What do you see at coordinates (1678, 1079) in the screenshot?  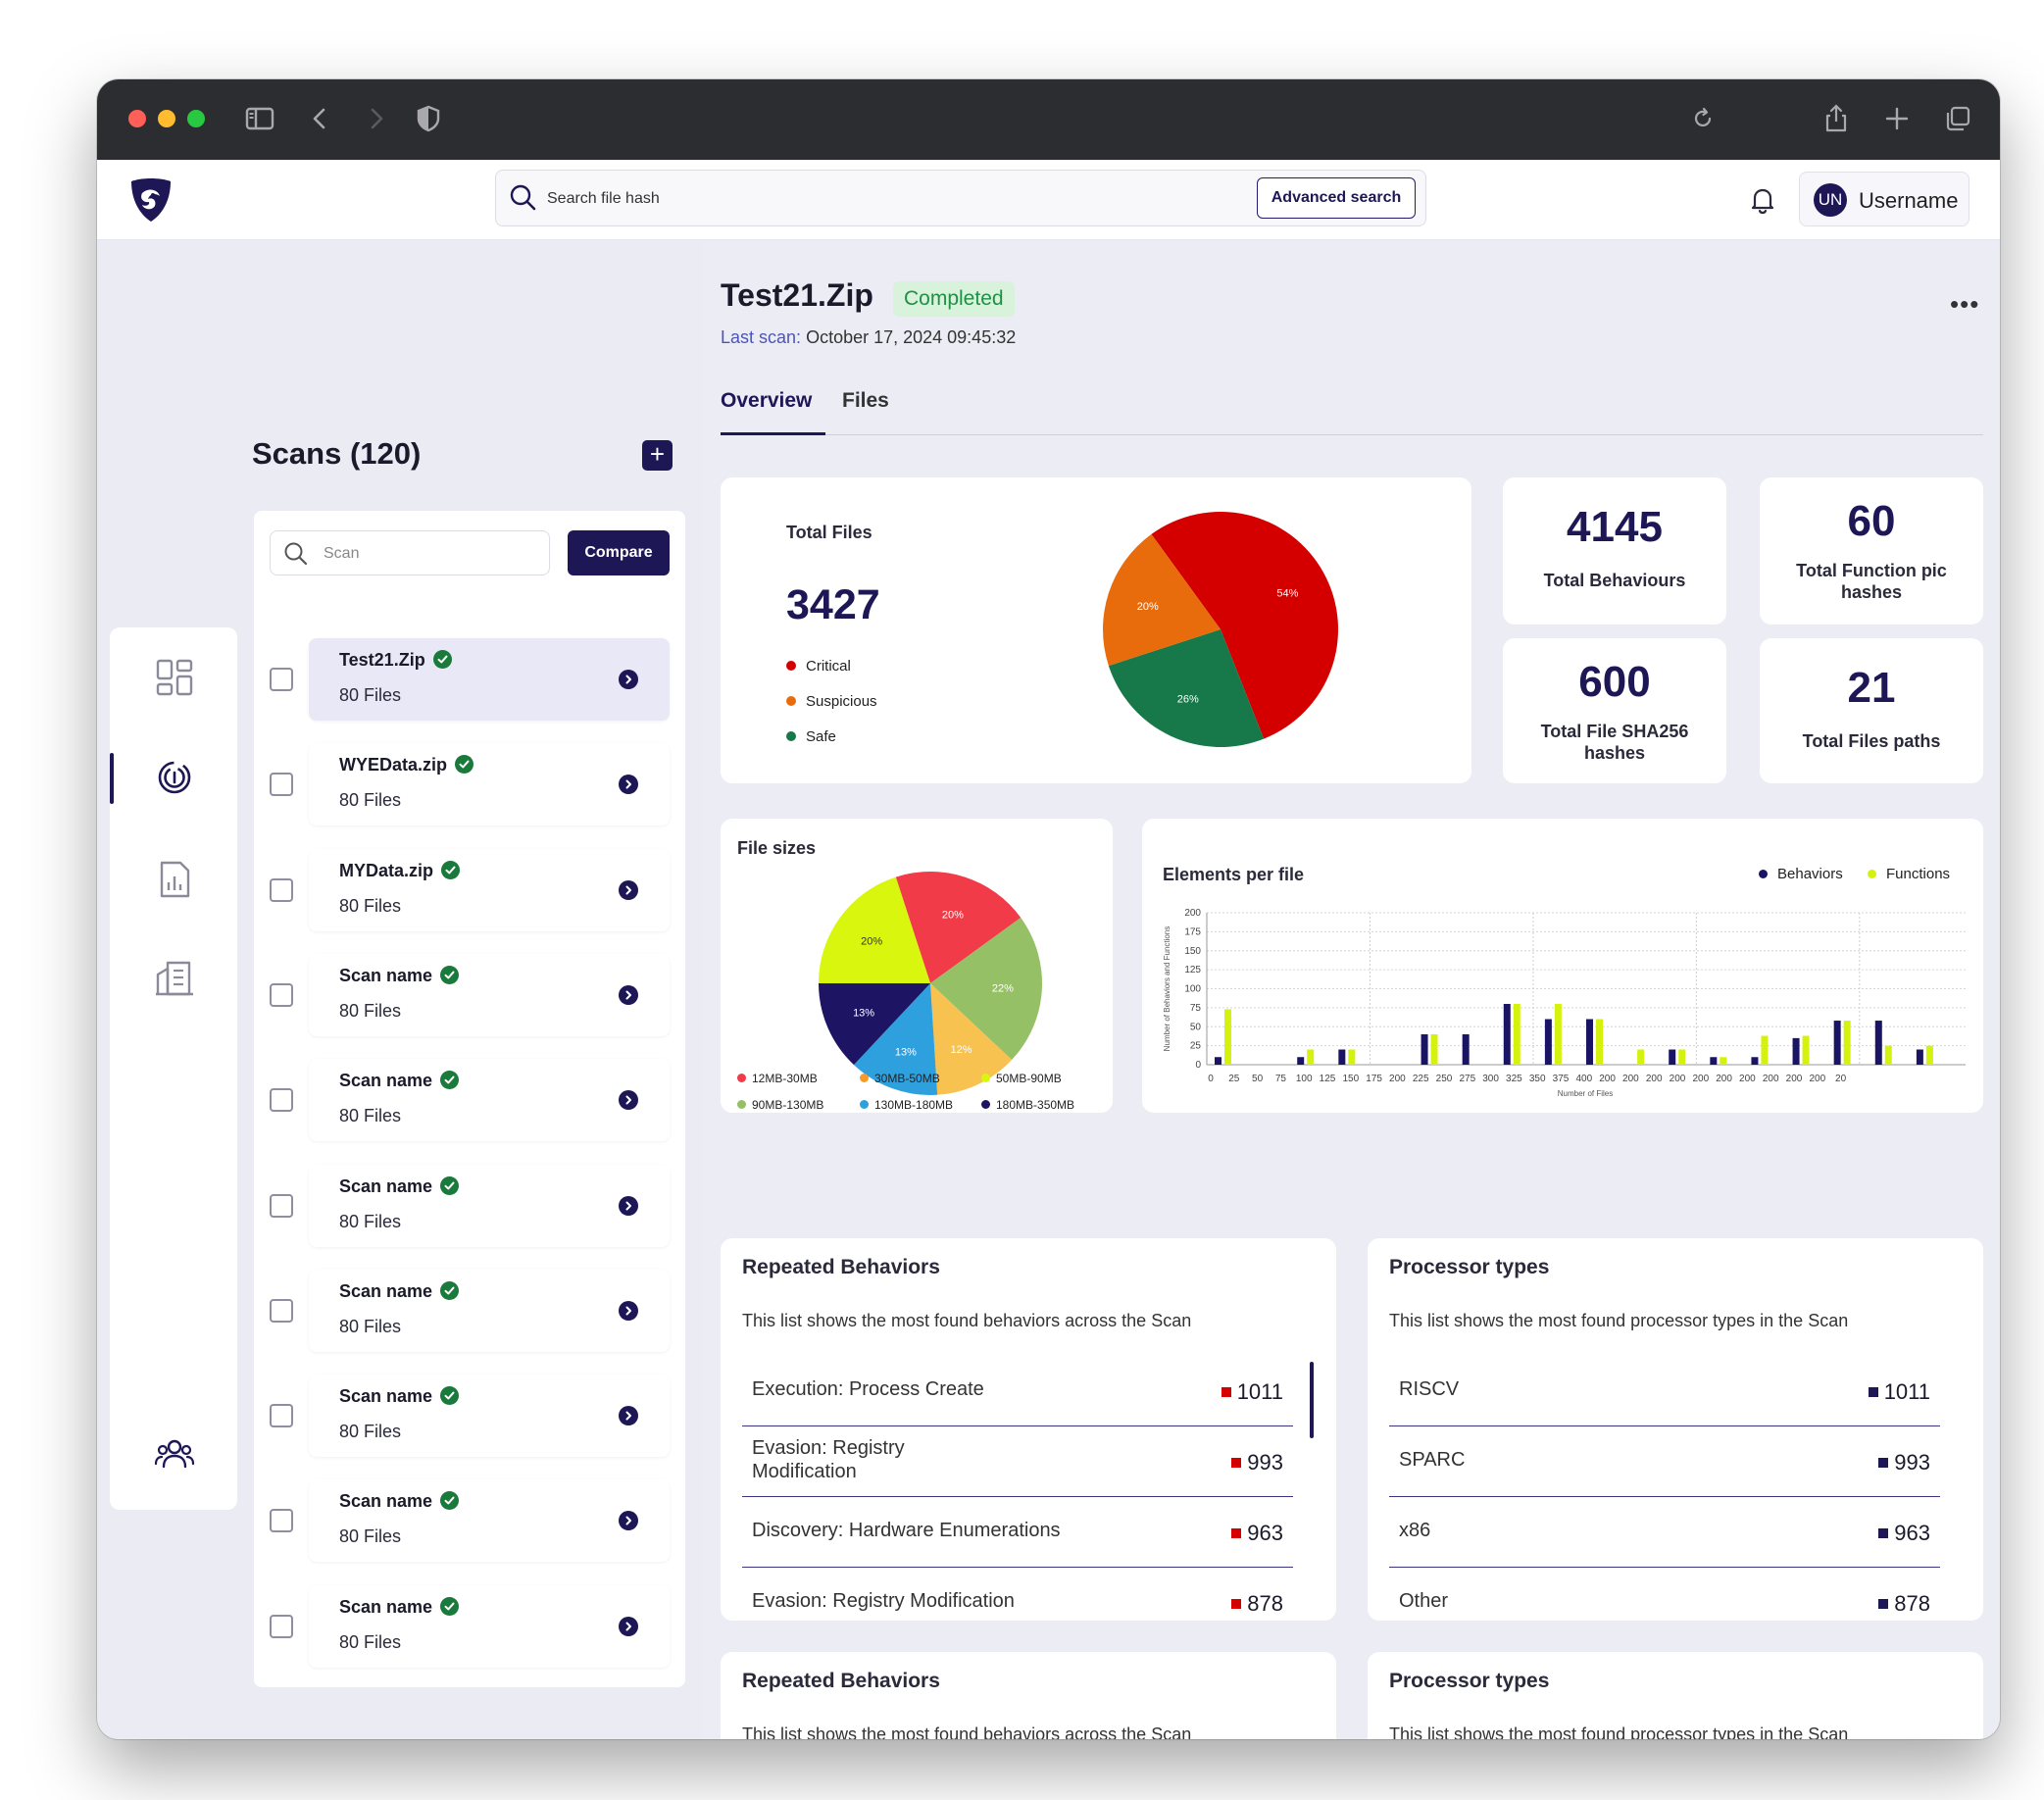 I see `x-tick-label: 200` at bounding box center [1678, 1079].